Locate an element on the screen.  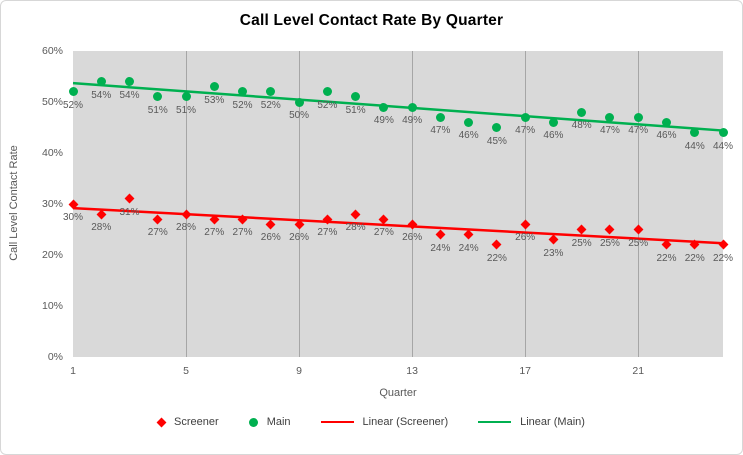
legend-label: Linear (Screener) is located at coordinates (405, 422).